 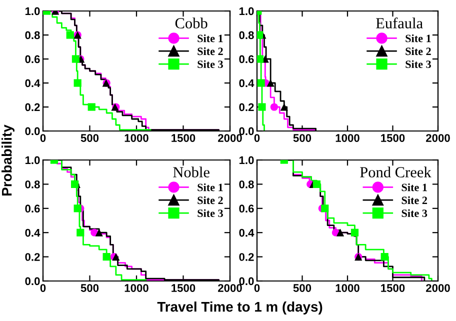 I want to click on legend-title: Eufaula, so click(x=399, y=23).